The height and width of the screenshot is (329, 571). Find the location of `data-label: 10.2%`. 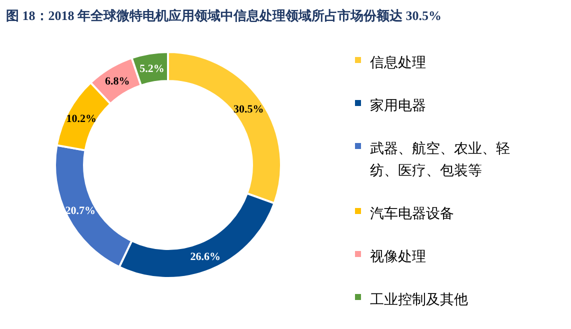

data-label: 10.2% is located at coordinates (81, 119).